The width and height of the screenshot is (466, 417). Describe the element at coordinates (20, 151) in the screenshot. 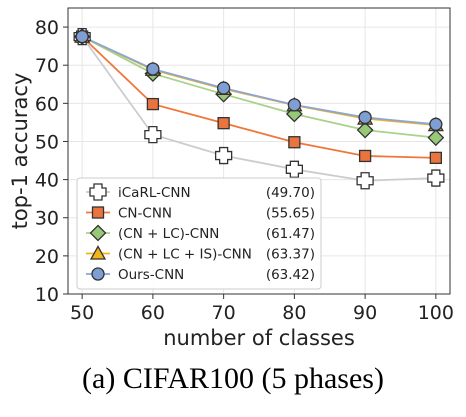

I see `y-axis-label: top-1 accuracy` at that location.